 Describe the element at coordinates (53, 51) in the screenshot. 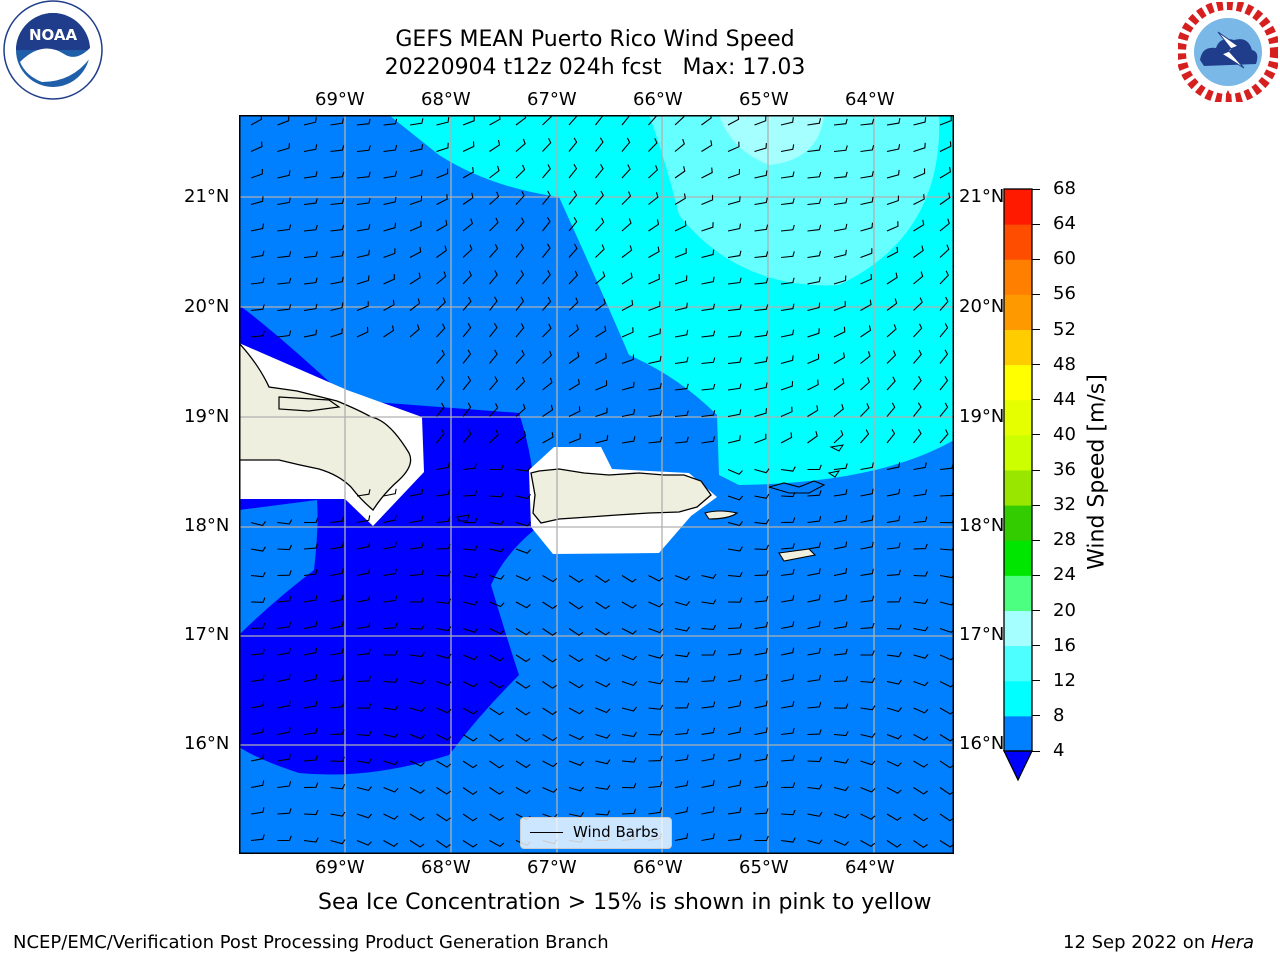

I see `noaa-logo: NOAA` at that location.